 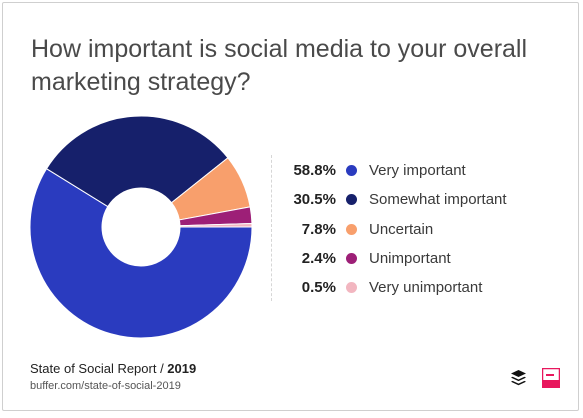 What do you see at coordinates (410, 259) in the screenshot?
I see `legend-label: Unimportant` at bounding box center [410, 259].